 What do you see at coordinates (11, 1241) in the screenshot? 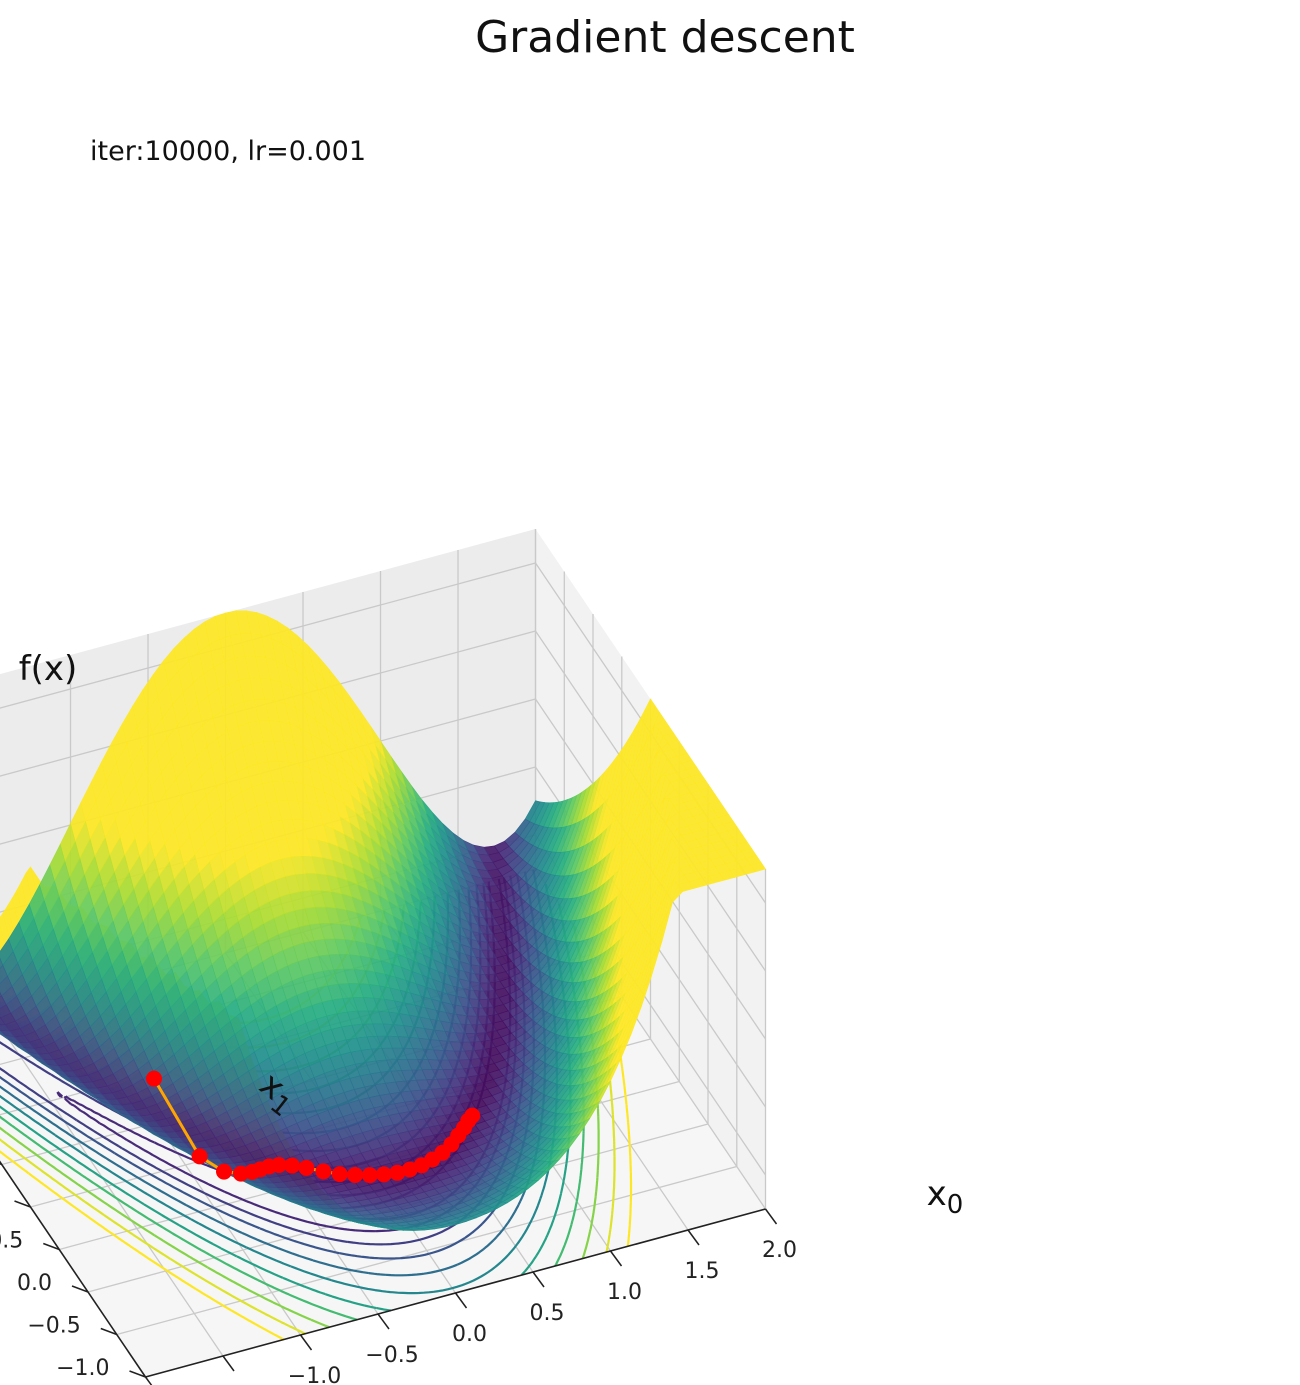
I see `y-tick-label: 0.5` at bounding box center [11, 1241].